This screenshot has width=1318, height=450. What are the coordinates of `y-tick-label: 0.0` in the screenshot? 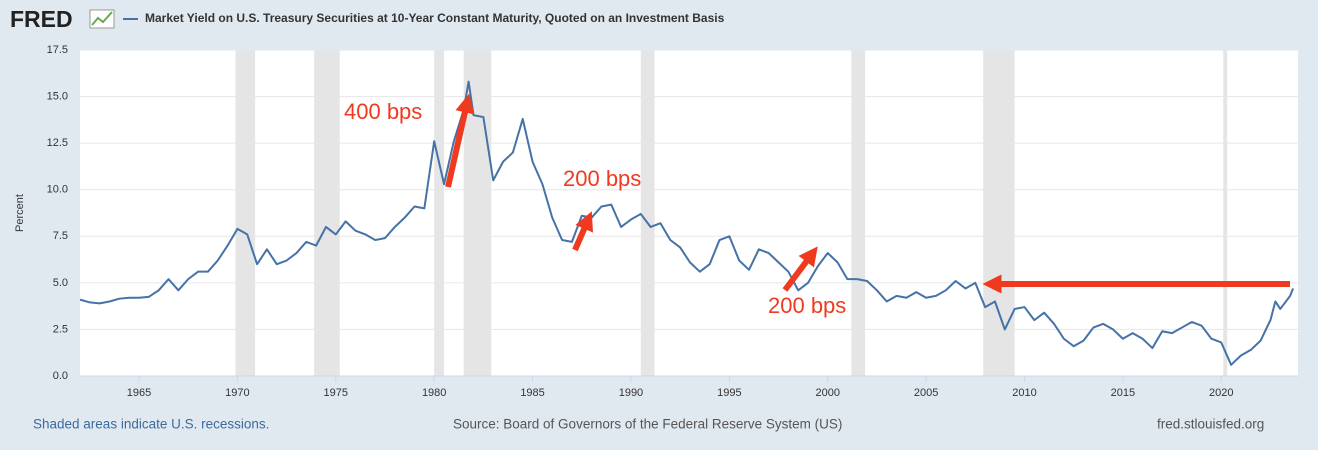 It's located at (60, 376).